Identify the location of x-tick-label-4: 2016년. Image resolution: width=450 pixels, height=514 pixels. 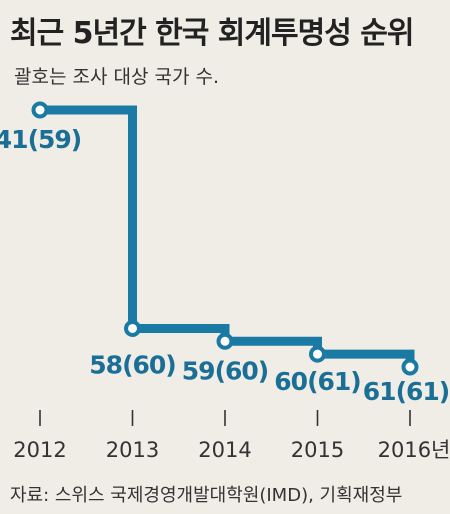
(414, 450).